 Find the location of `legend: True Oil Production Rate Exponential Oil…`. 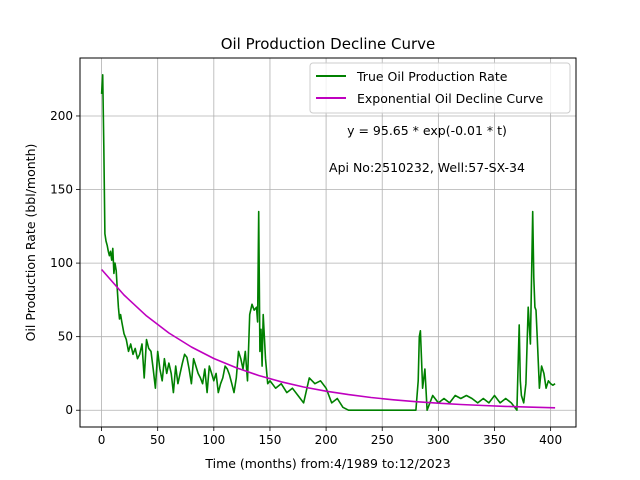

legend: True Oil Production Rate Exponential Oil… is located at coordinates (440, 88).